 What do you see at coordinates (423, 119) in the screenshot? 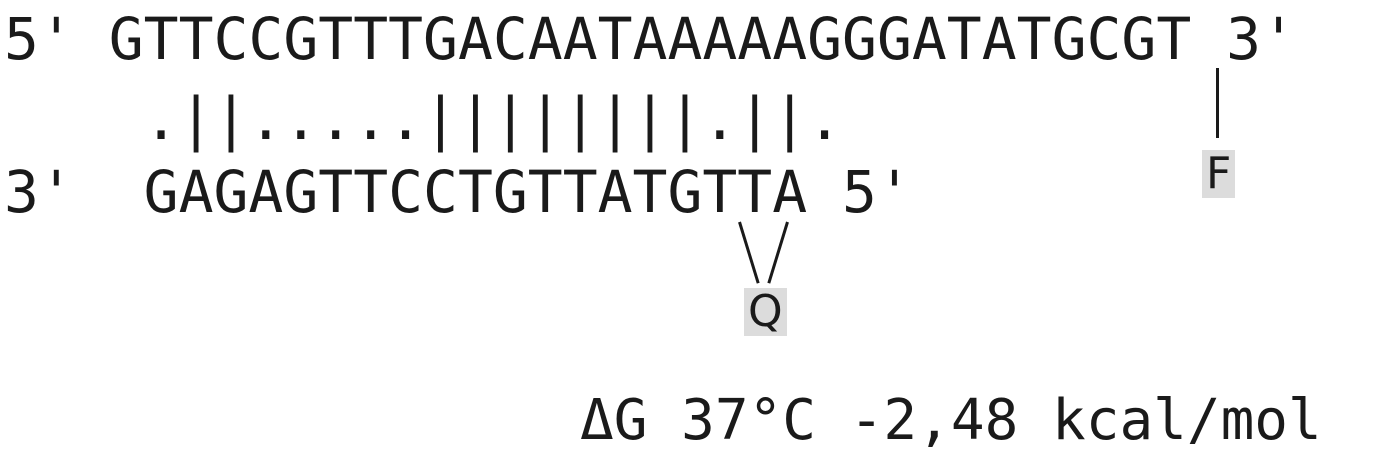
I see `base-pairing-line: .||.....||||||||.||.` at bounding box center [423, 119].